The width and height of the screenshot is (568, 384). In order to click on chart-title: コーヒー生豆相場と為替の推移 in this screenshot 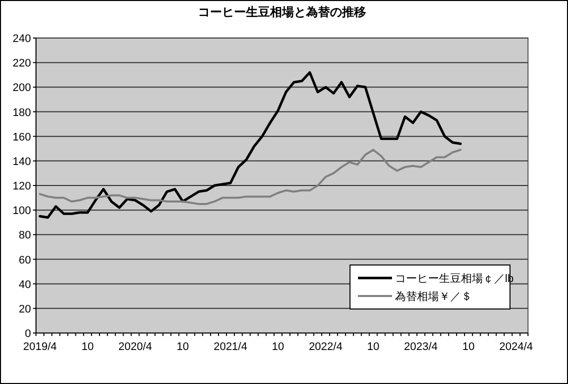, I will do `click(282, 12)`.